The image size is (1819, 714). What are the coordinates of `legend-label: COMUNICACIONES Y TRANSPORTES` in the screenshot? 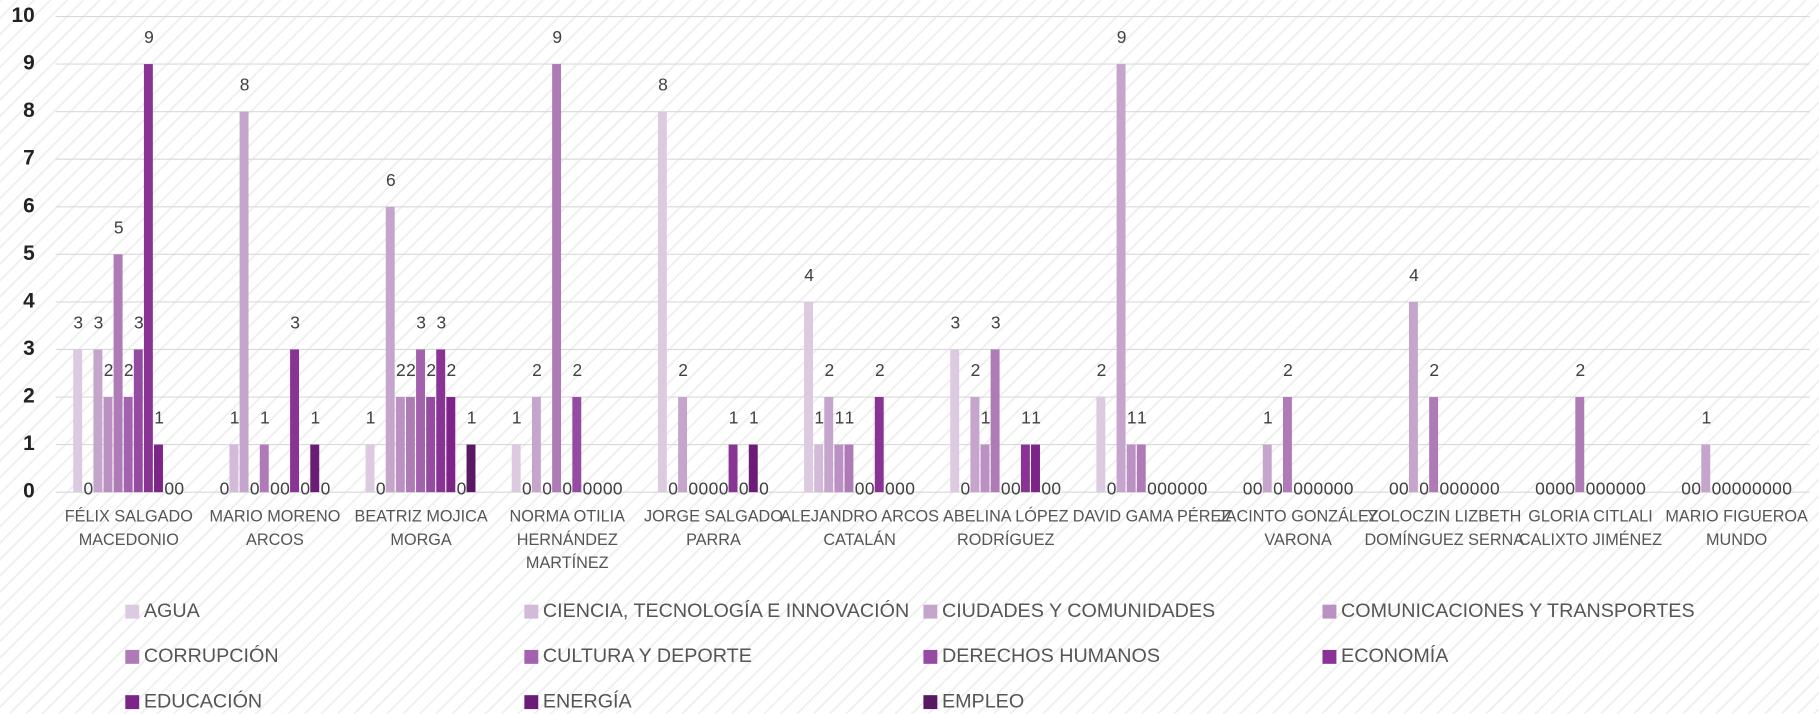 It's located at (1518, 611).